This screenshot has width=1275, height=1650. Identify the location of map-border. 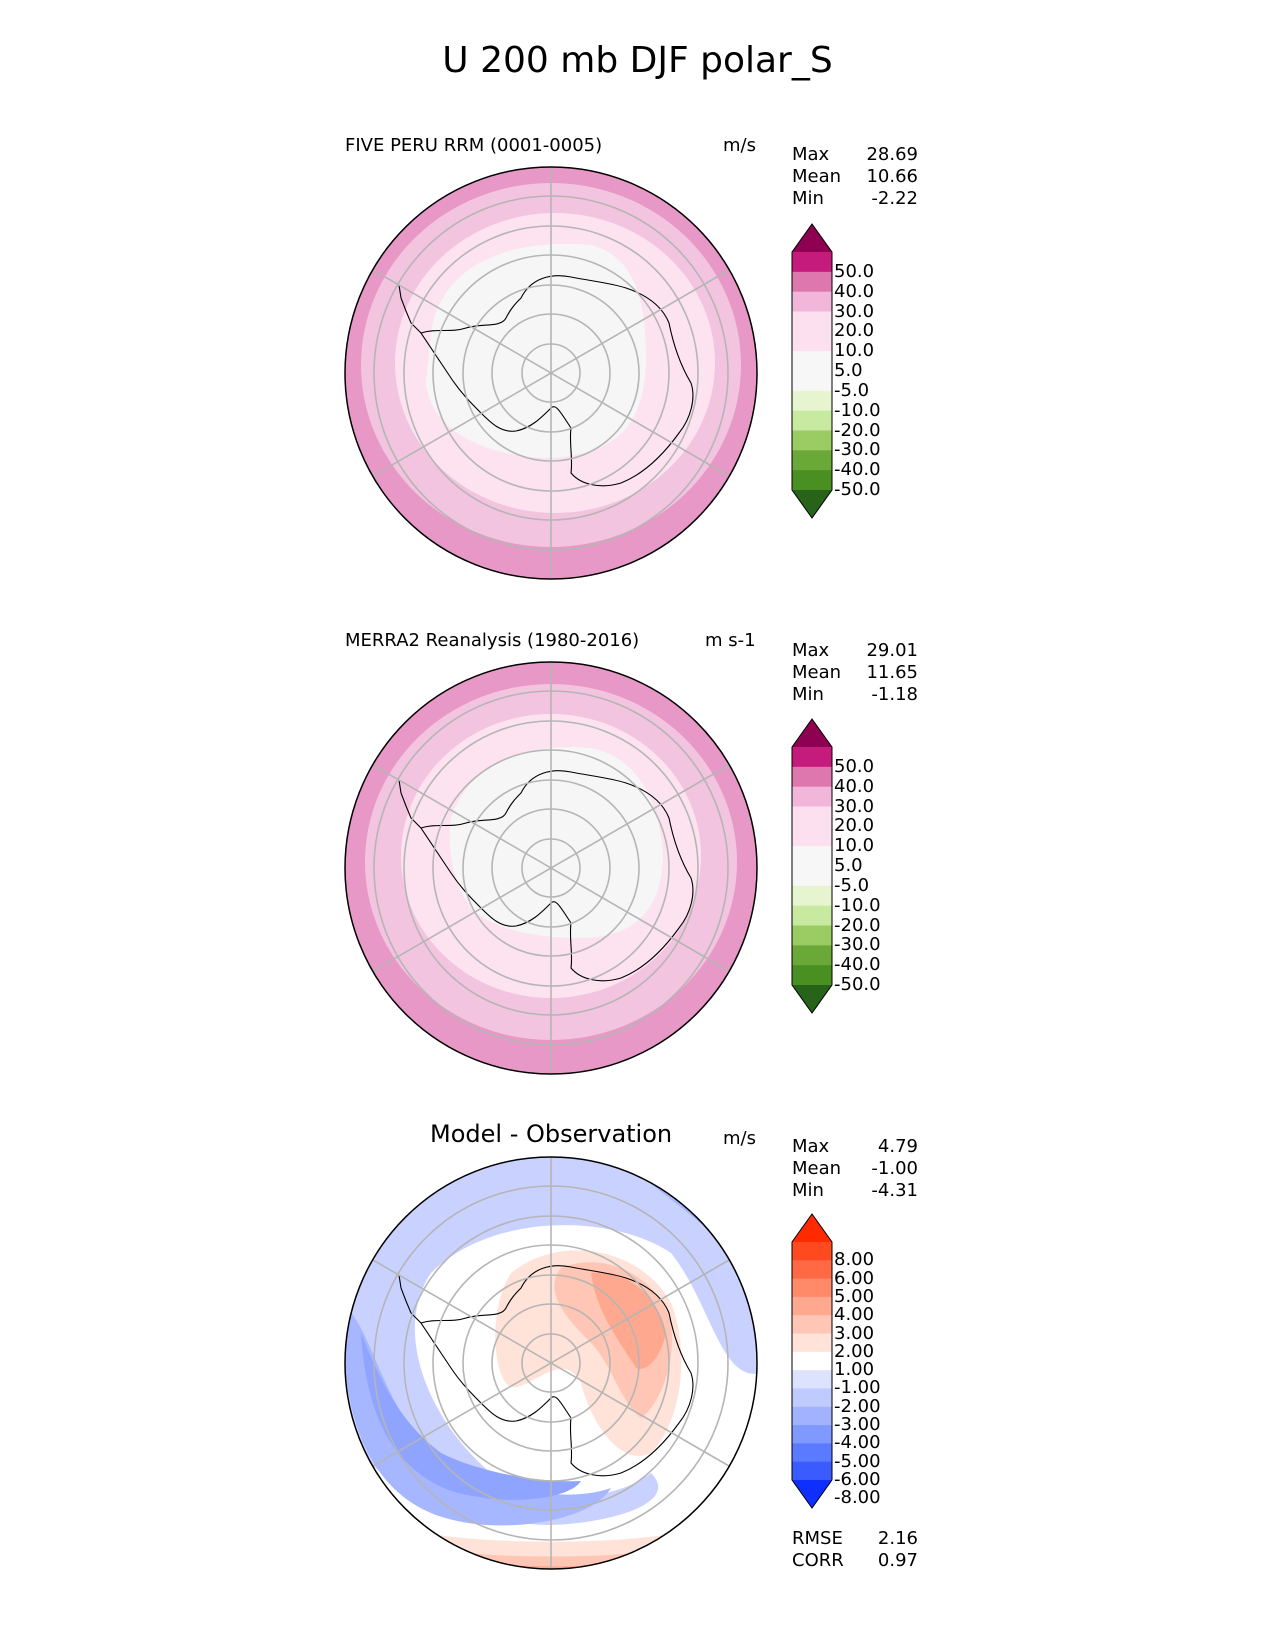
(551, 1363).